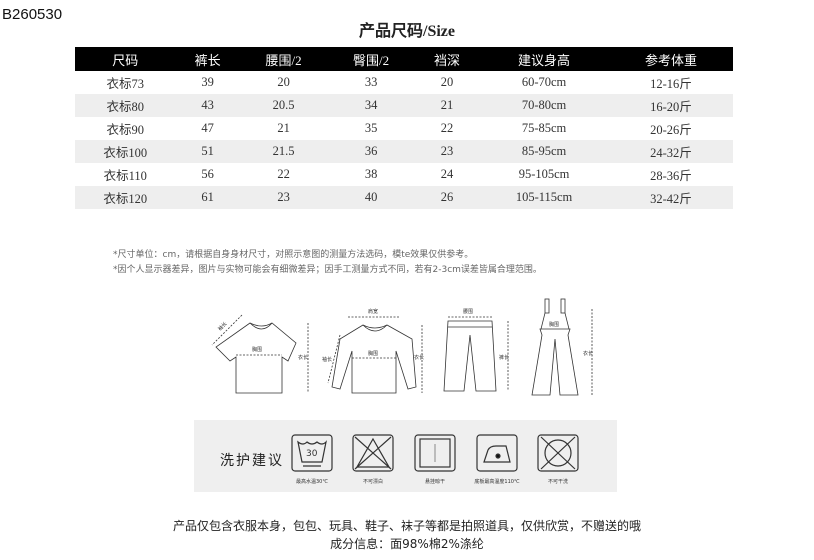 The image size is (814, 560). I want to click on tshirt-diagram: 胸围 衣长 袖长, so click(260, 354).